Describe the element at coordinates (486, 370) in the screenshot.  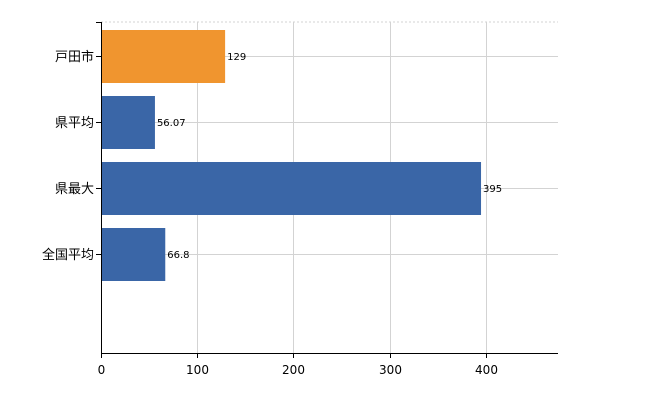
I see `x-tick-label: 400` at that location.